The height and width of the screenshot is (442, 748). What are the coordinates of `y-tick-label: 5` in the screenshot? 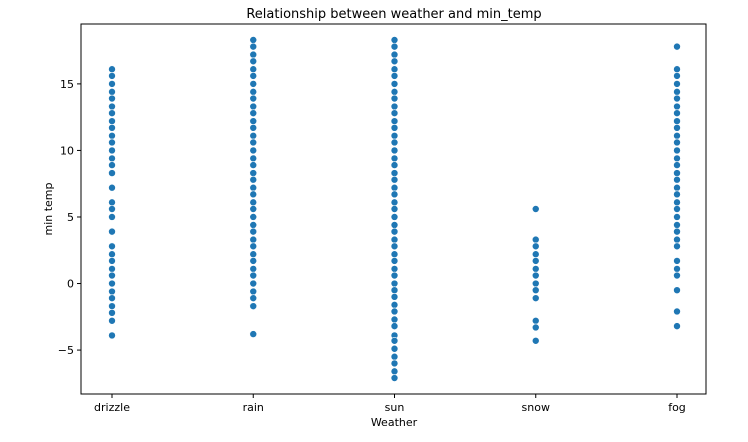 It's located at (70, 217).